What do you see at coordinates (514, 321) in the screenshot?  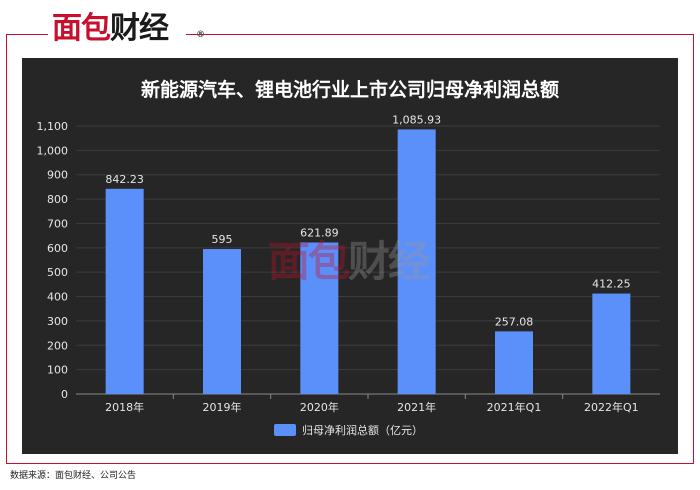 I see `data-label: 257.08` at bounding box center [514, 321].